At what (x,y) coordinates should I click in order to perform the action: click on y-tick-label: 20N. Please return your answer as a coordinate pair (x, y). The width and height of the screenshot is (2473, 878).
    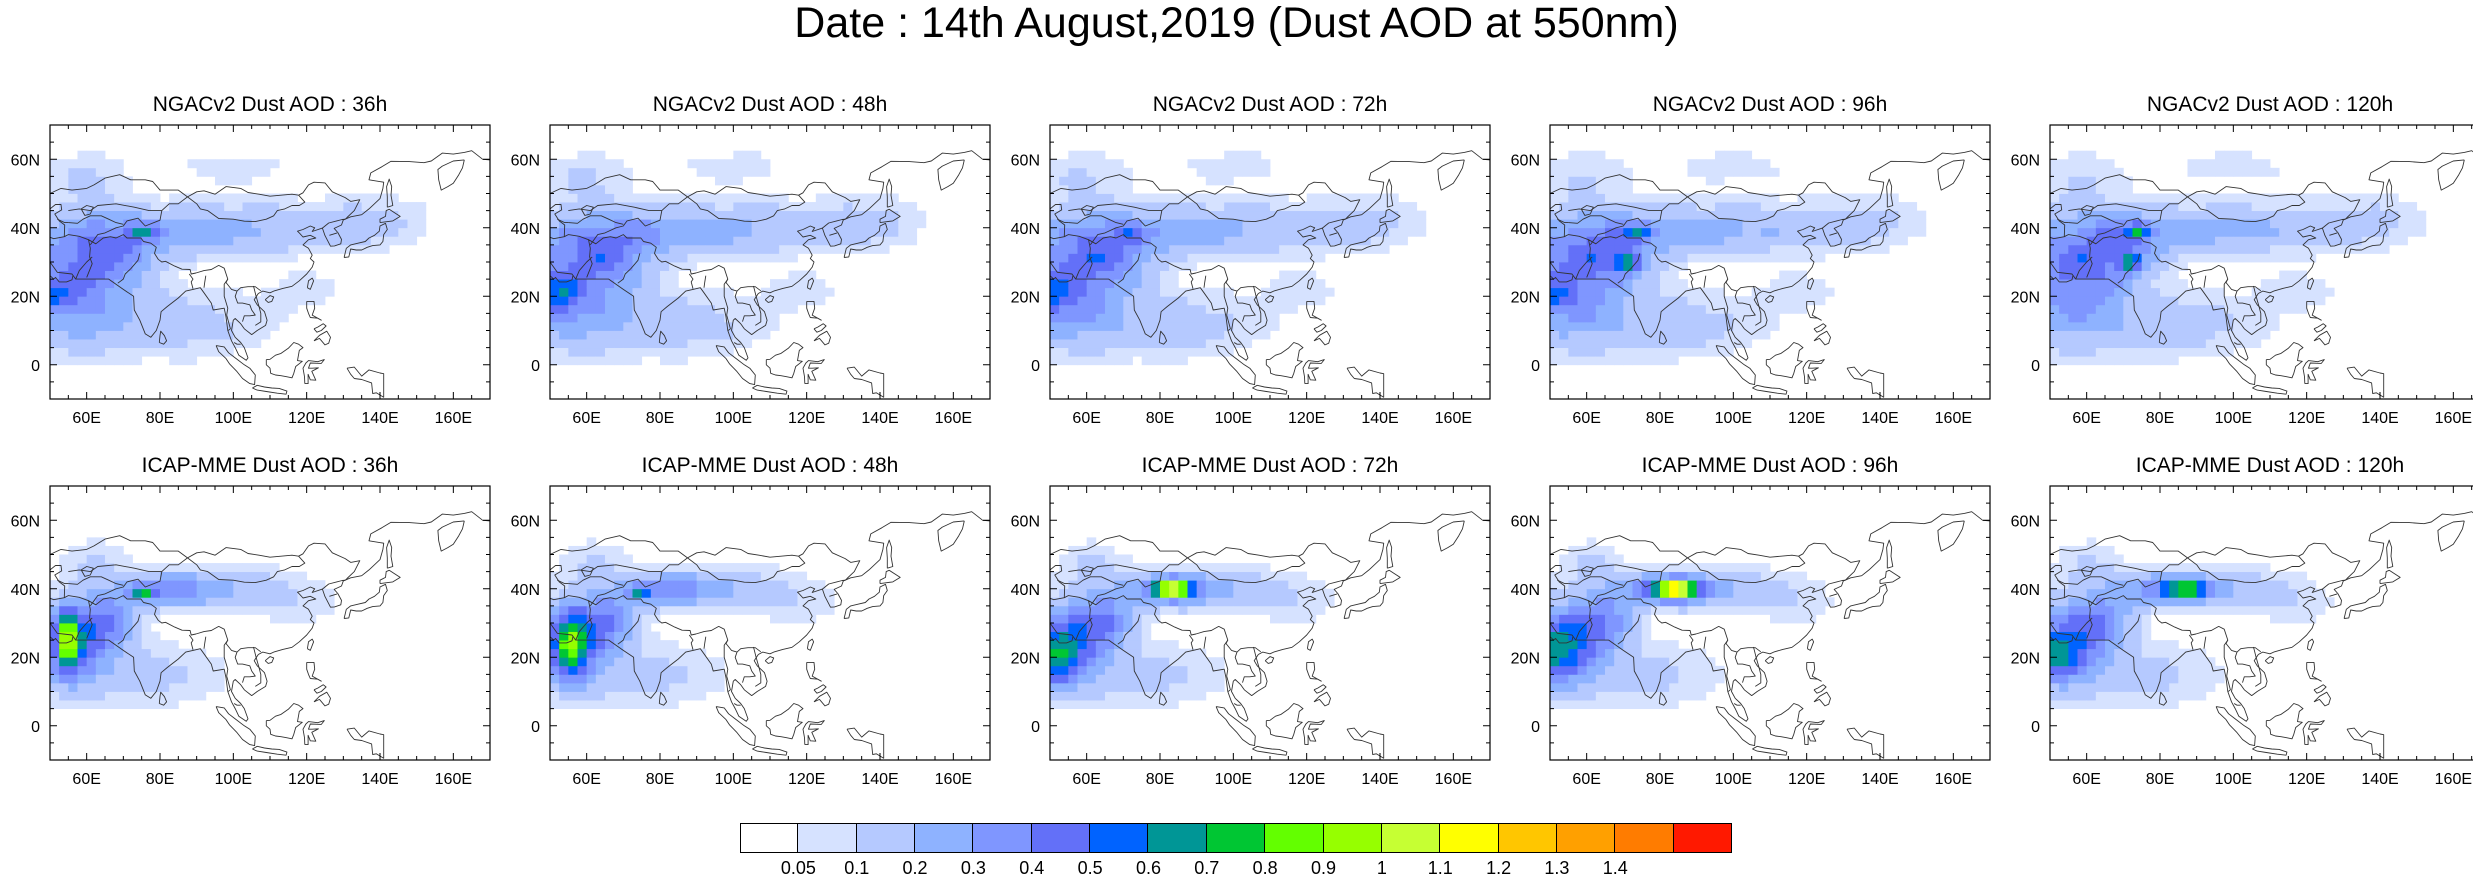
    Looking at the image, I should click on (525, 297).